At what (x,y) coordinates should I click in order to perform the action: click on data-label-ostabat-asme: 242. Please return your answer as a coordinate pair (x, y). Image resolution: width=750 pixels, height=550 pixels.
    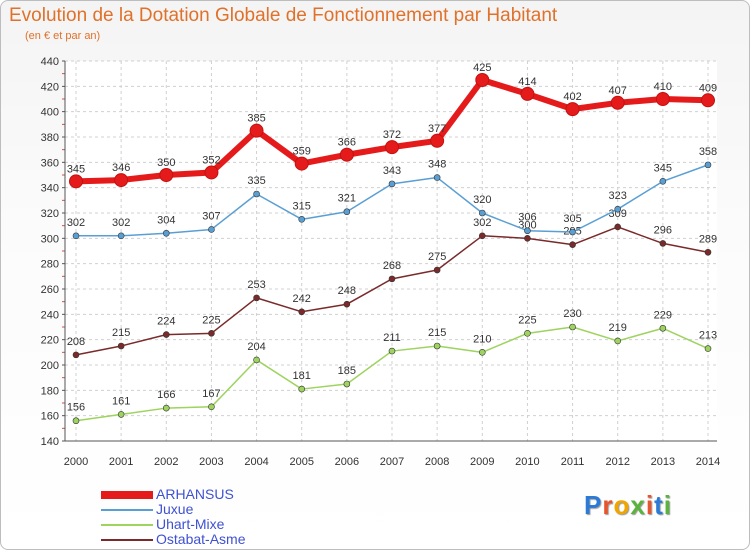
    Looking at the image, I should click on (302, 299).